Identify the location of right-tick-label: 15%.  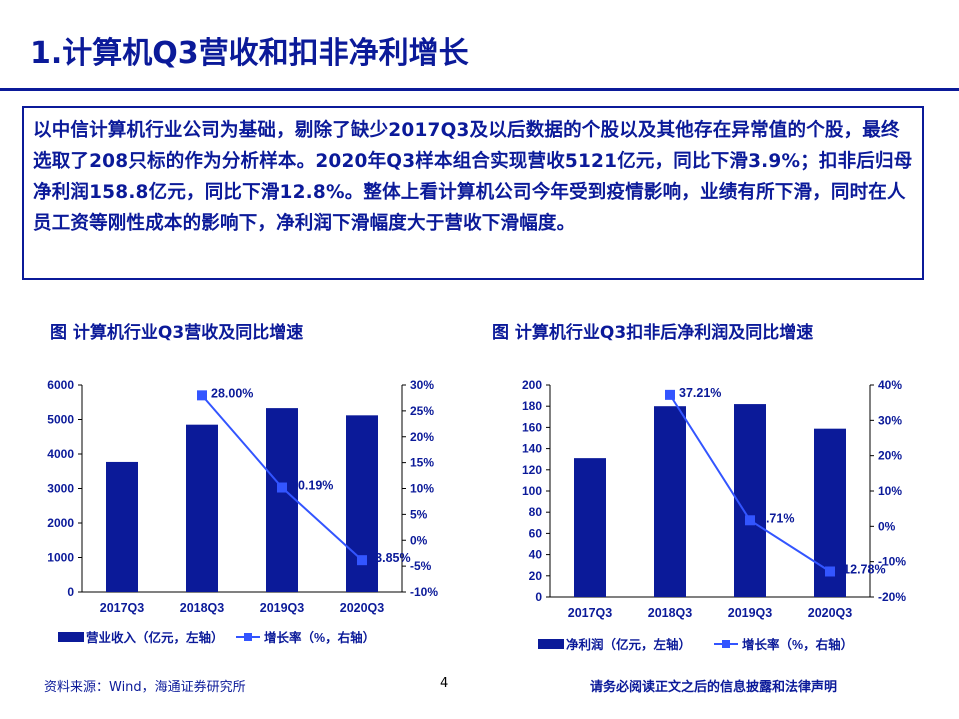
(422, 463).